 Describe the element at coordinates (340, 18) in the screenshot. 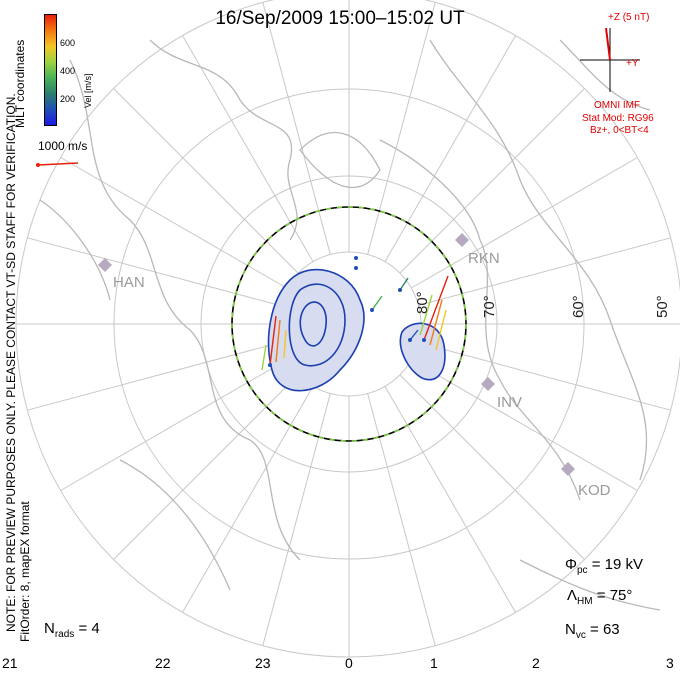

I see `map-title: 16/Sep/2009 15:00–15:02 UT` at that location.